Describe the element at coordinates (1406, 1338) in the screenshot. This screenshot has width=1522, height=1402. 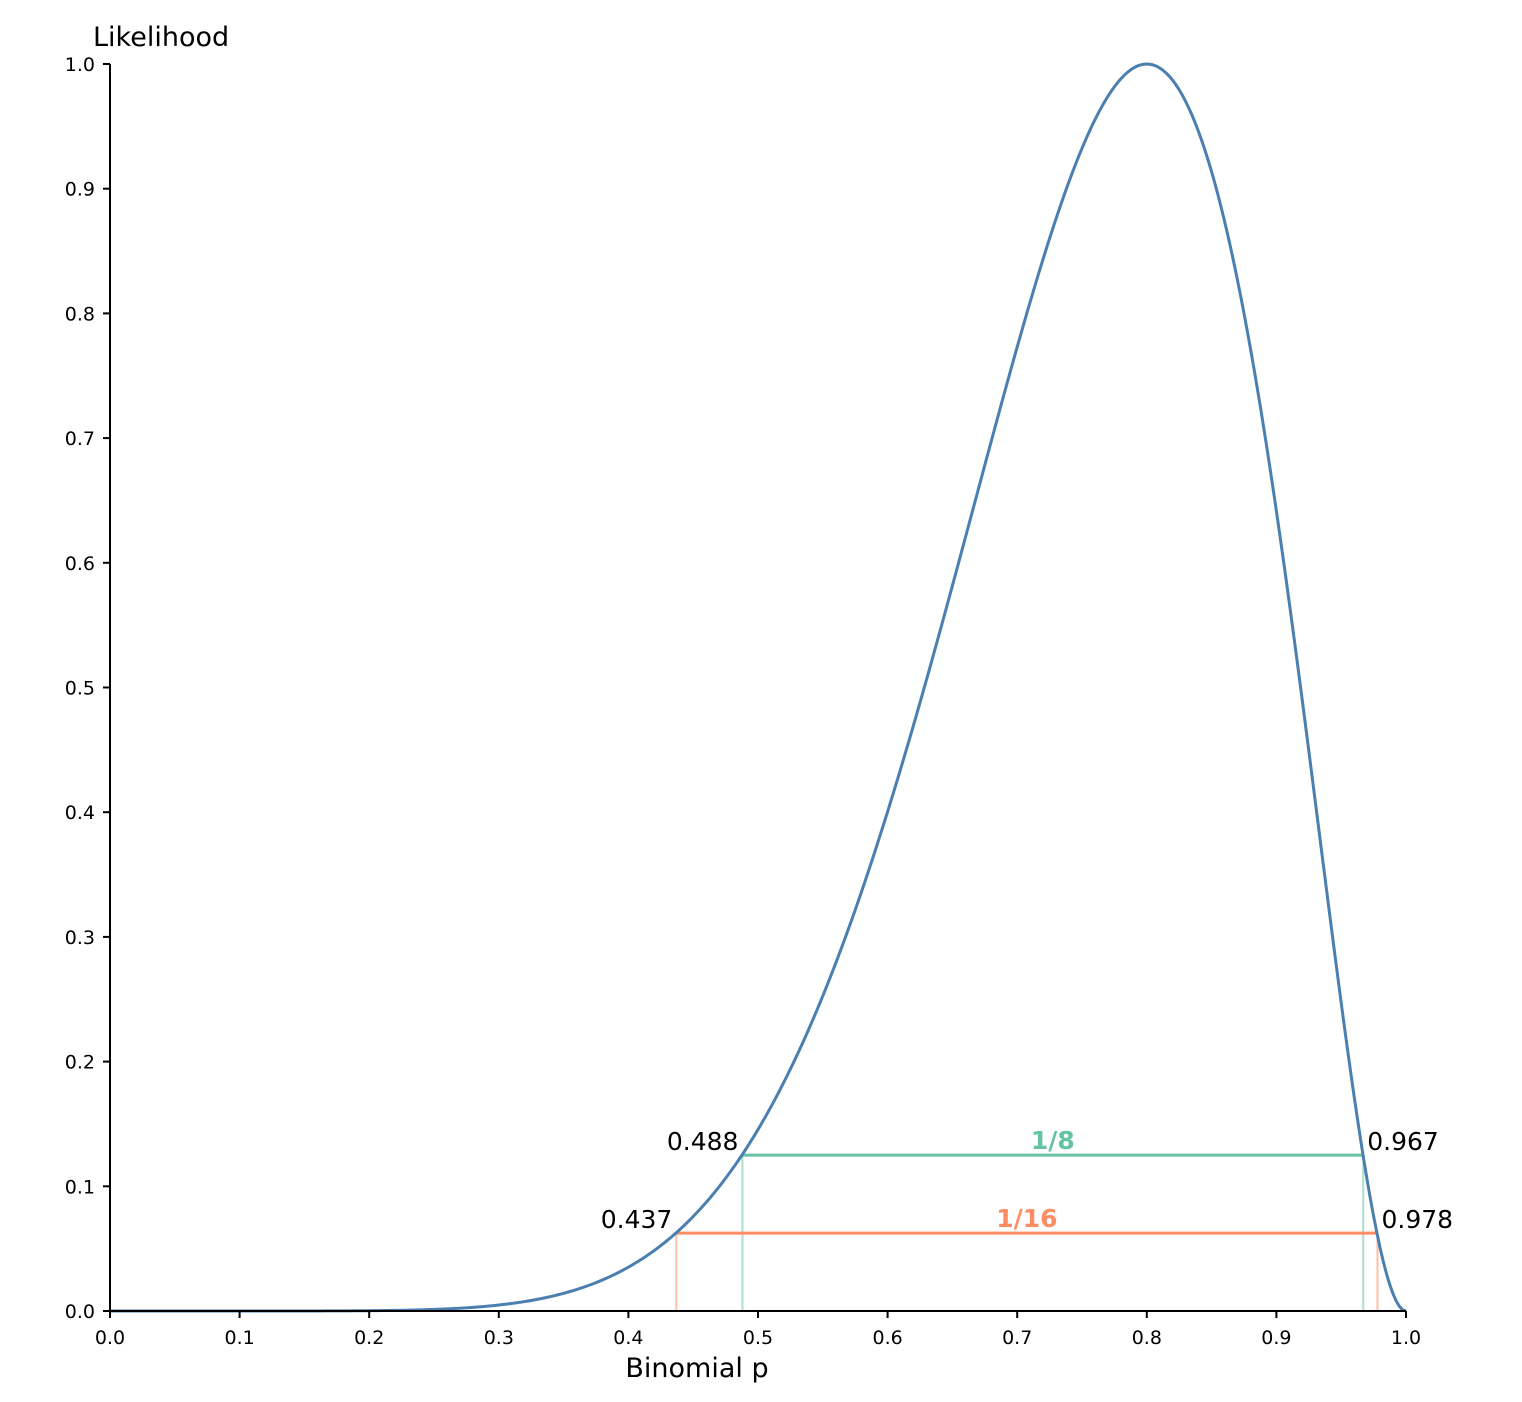
I see `x-tick-label: 1.0` at that location.